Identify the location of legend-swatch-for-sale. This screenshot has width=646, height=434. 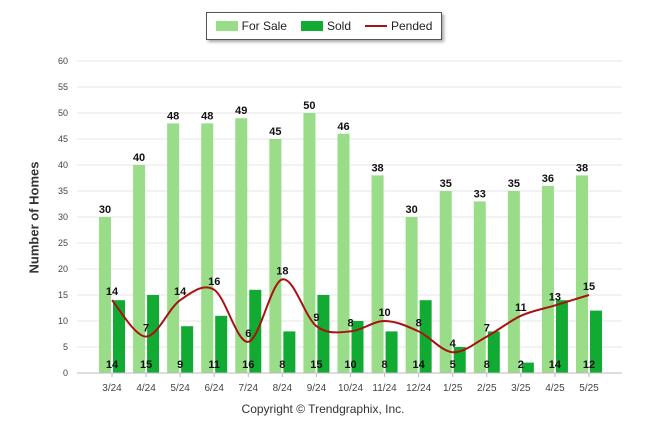
(226, 26).